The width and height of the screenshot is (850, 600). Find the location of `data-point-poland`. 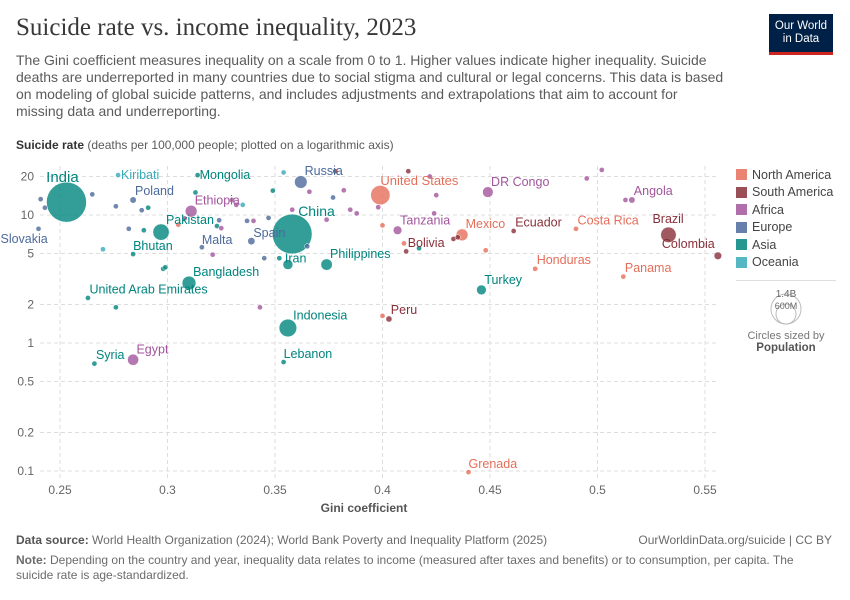

data-point-poland is located at coordinates (133, 200).